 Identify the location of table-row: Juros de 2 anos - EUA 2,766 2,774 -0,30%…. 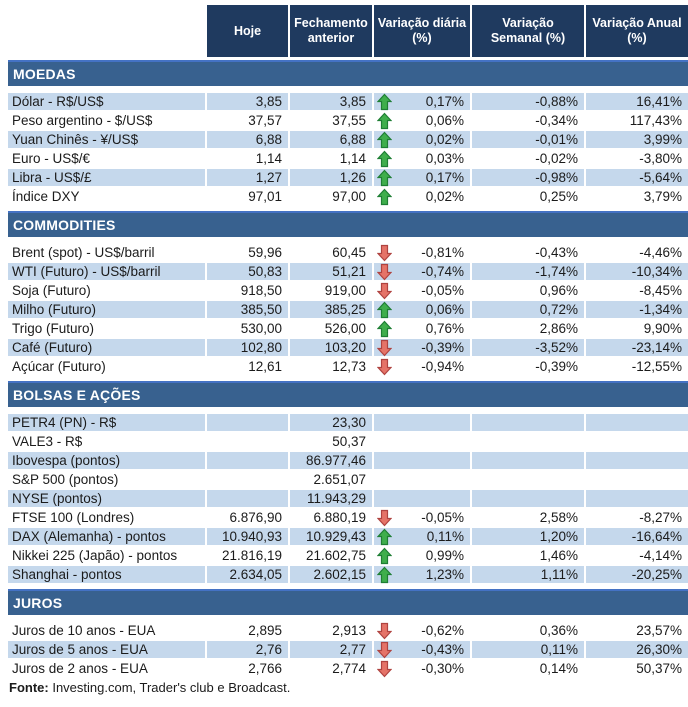
(348, 668).